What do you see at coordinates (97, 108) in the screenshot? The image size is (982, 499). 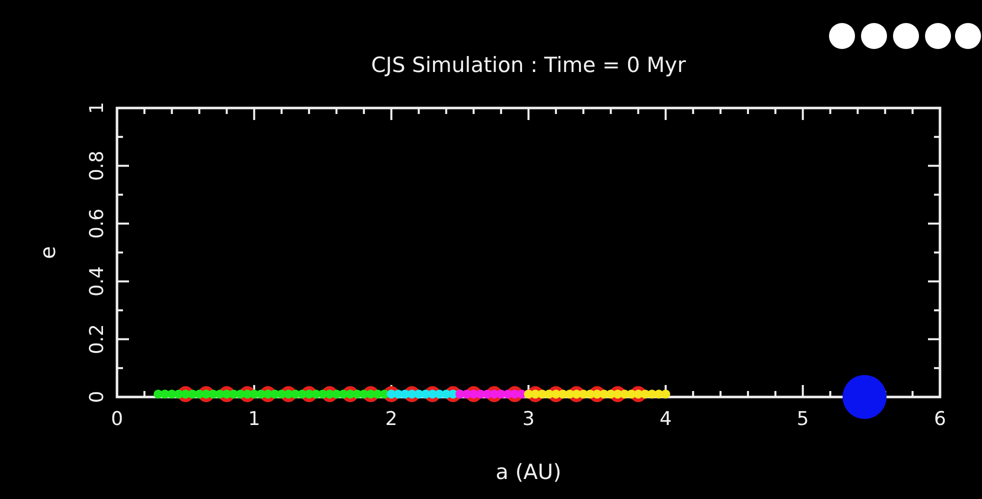 I see `y-tick-label: 1` at bounding box center [97, 108].